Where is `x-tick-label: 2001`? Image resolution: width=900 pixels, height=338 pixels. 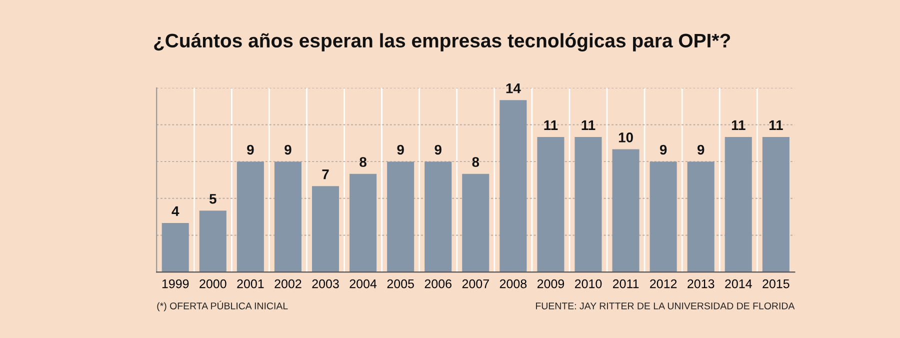
x-tick-label: 2001 is located at coordinates (250, 283).